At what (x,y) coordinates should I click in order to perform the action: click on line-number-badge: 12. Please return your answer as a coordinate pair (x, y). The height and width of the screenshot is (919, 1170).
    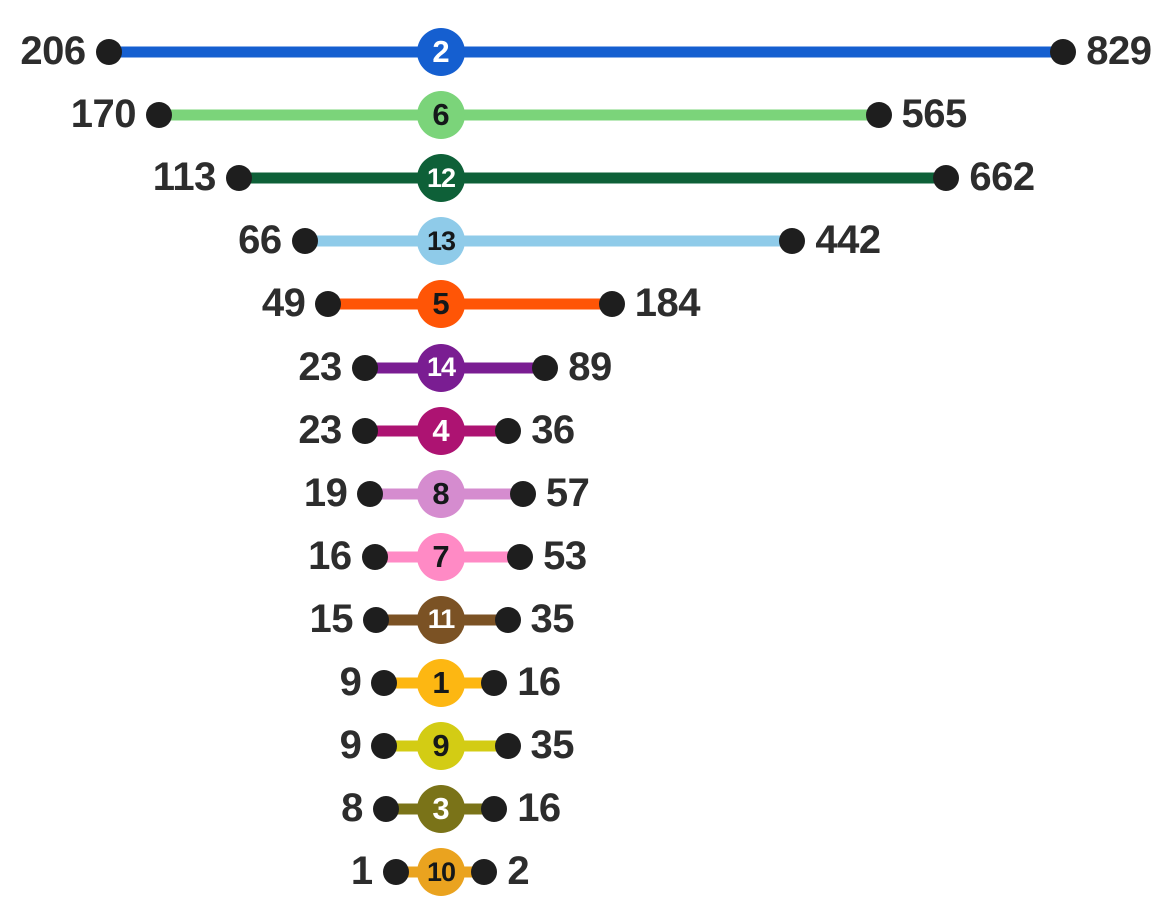
    Looking at the image, I should click on (441, 178).